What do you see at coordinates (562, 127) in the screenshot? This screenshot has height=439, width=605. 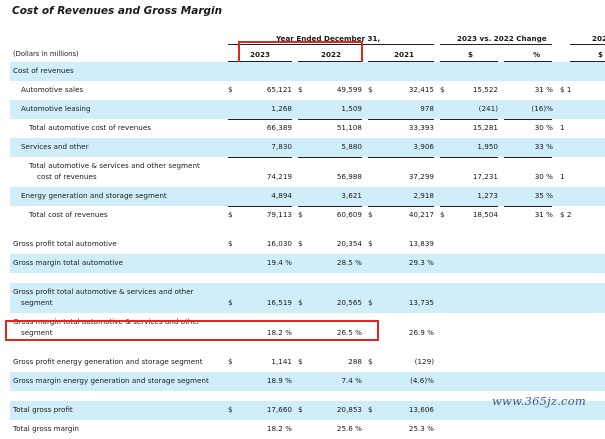 I see `cell-next-period: 1` at bounding box center [562, 127].